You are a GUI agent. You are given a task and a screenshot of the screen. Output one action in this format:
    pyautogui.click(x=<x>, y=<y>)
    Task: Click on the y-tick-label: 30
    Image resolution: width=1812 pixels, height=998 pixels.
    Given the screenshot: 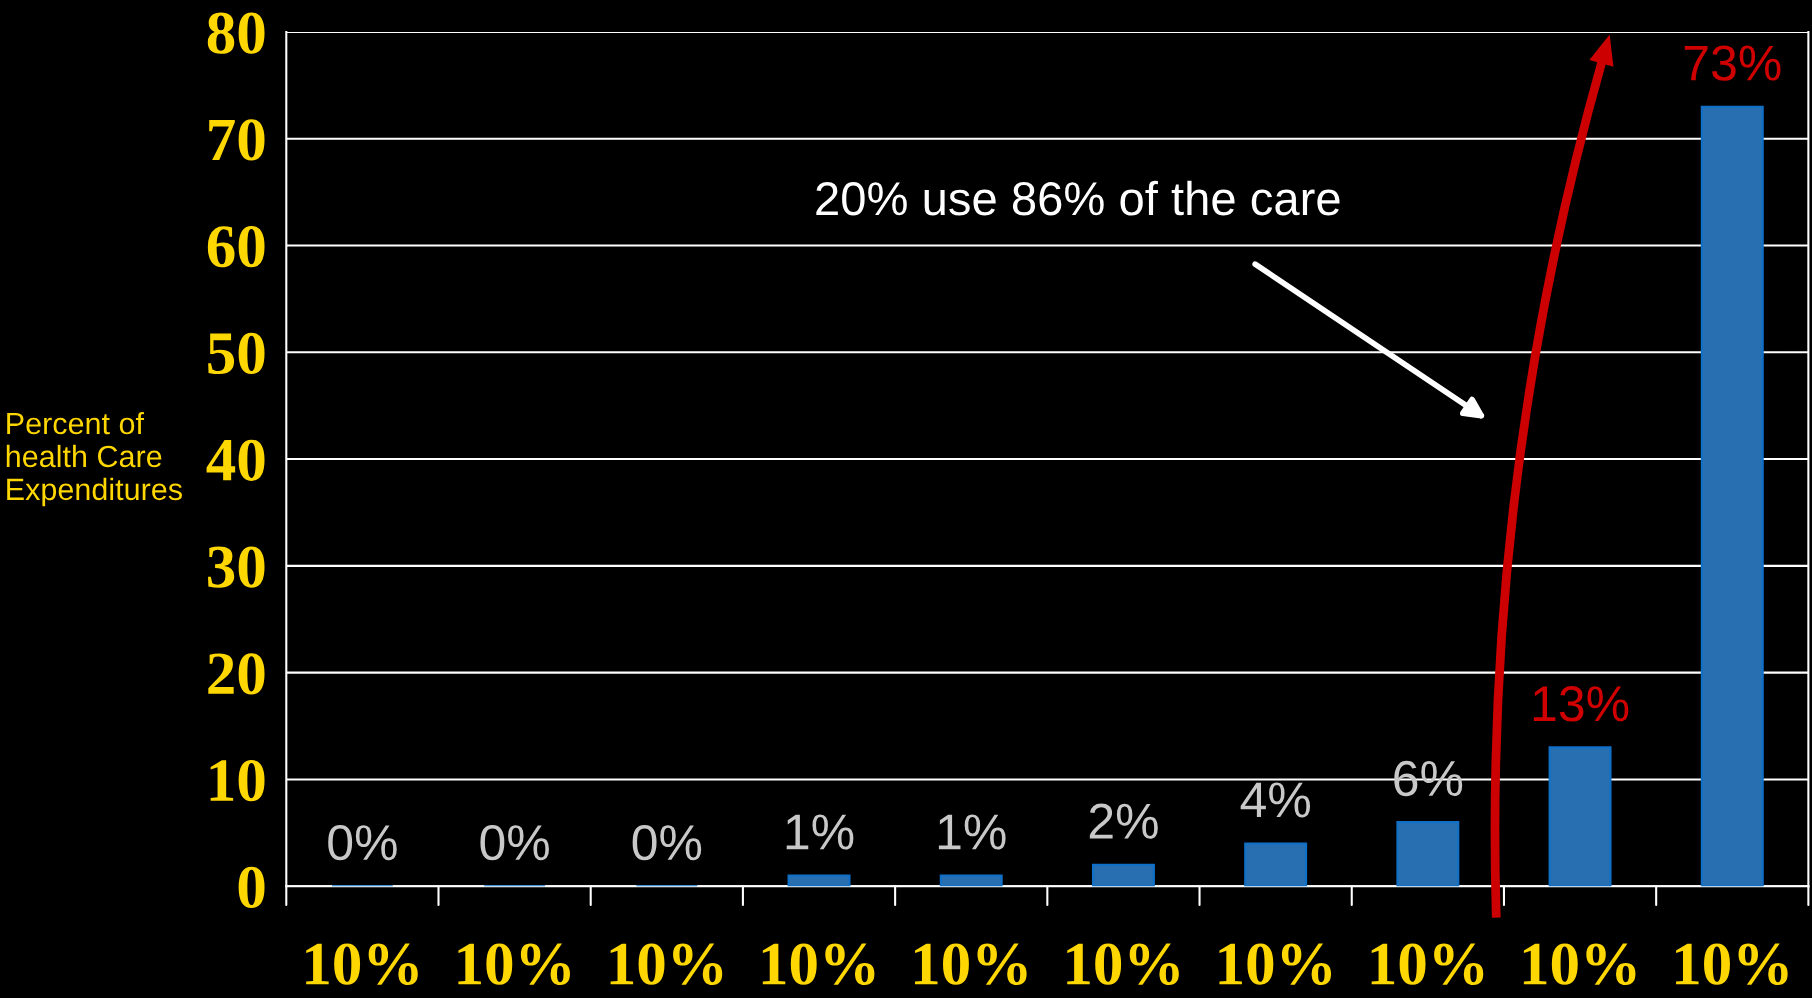 What is the action you would take?
    pyautogui.click(x=236, y=567)
    